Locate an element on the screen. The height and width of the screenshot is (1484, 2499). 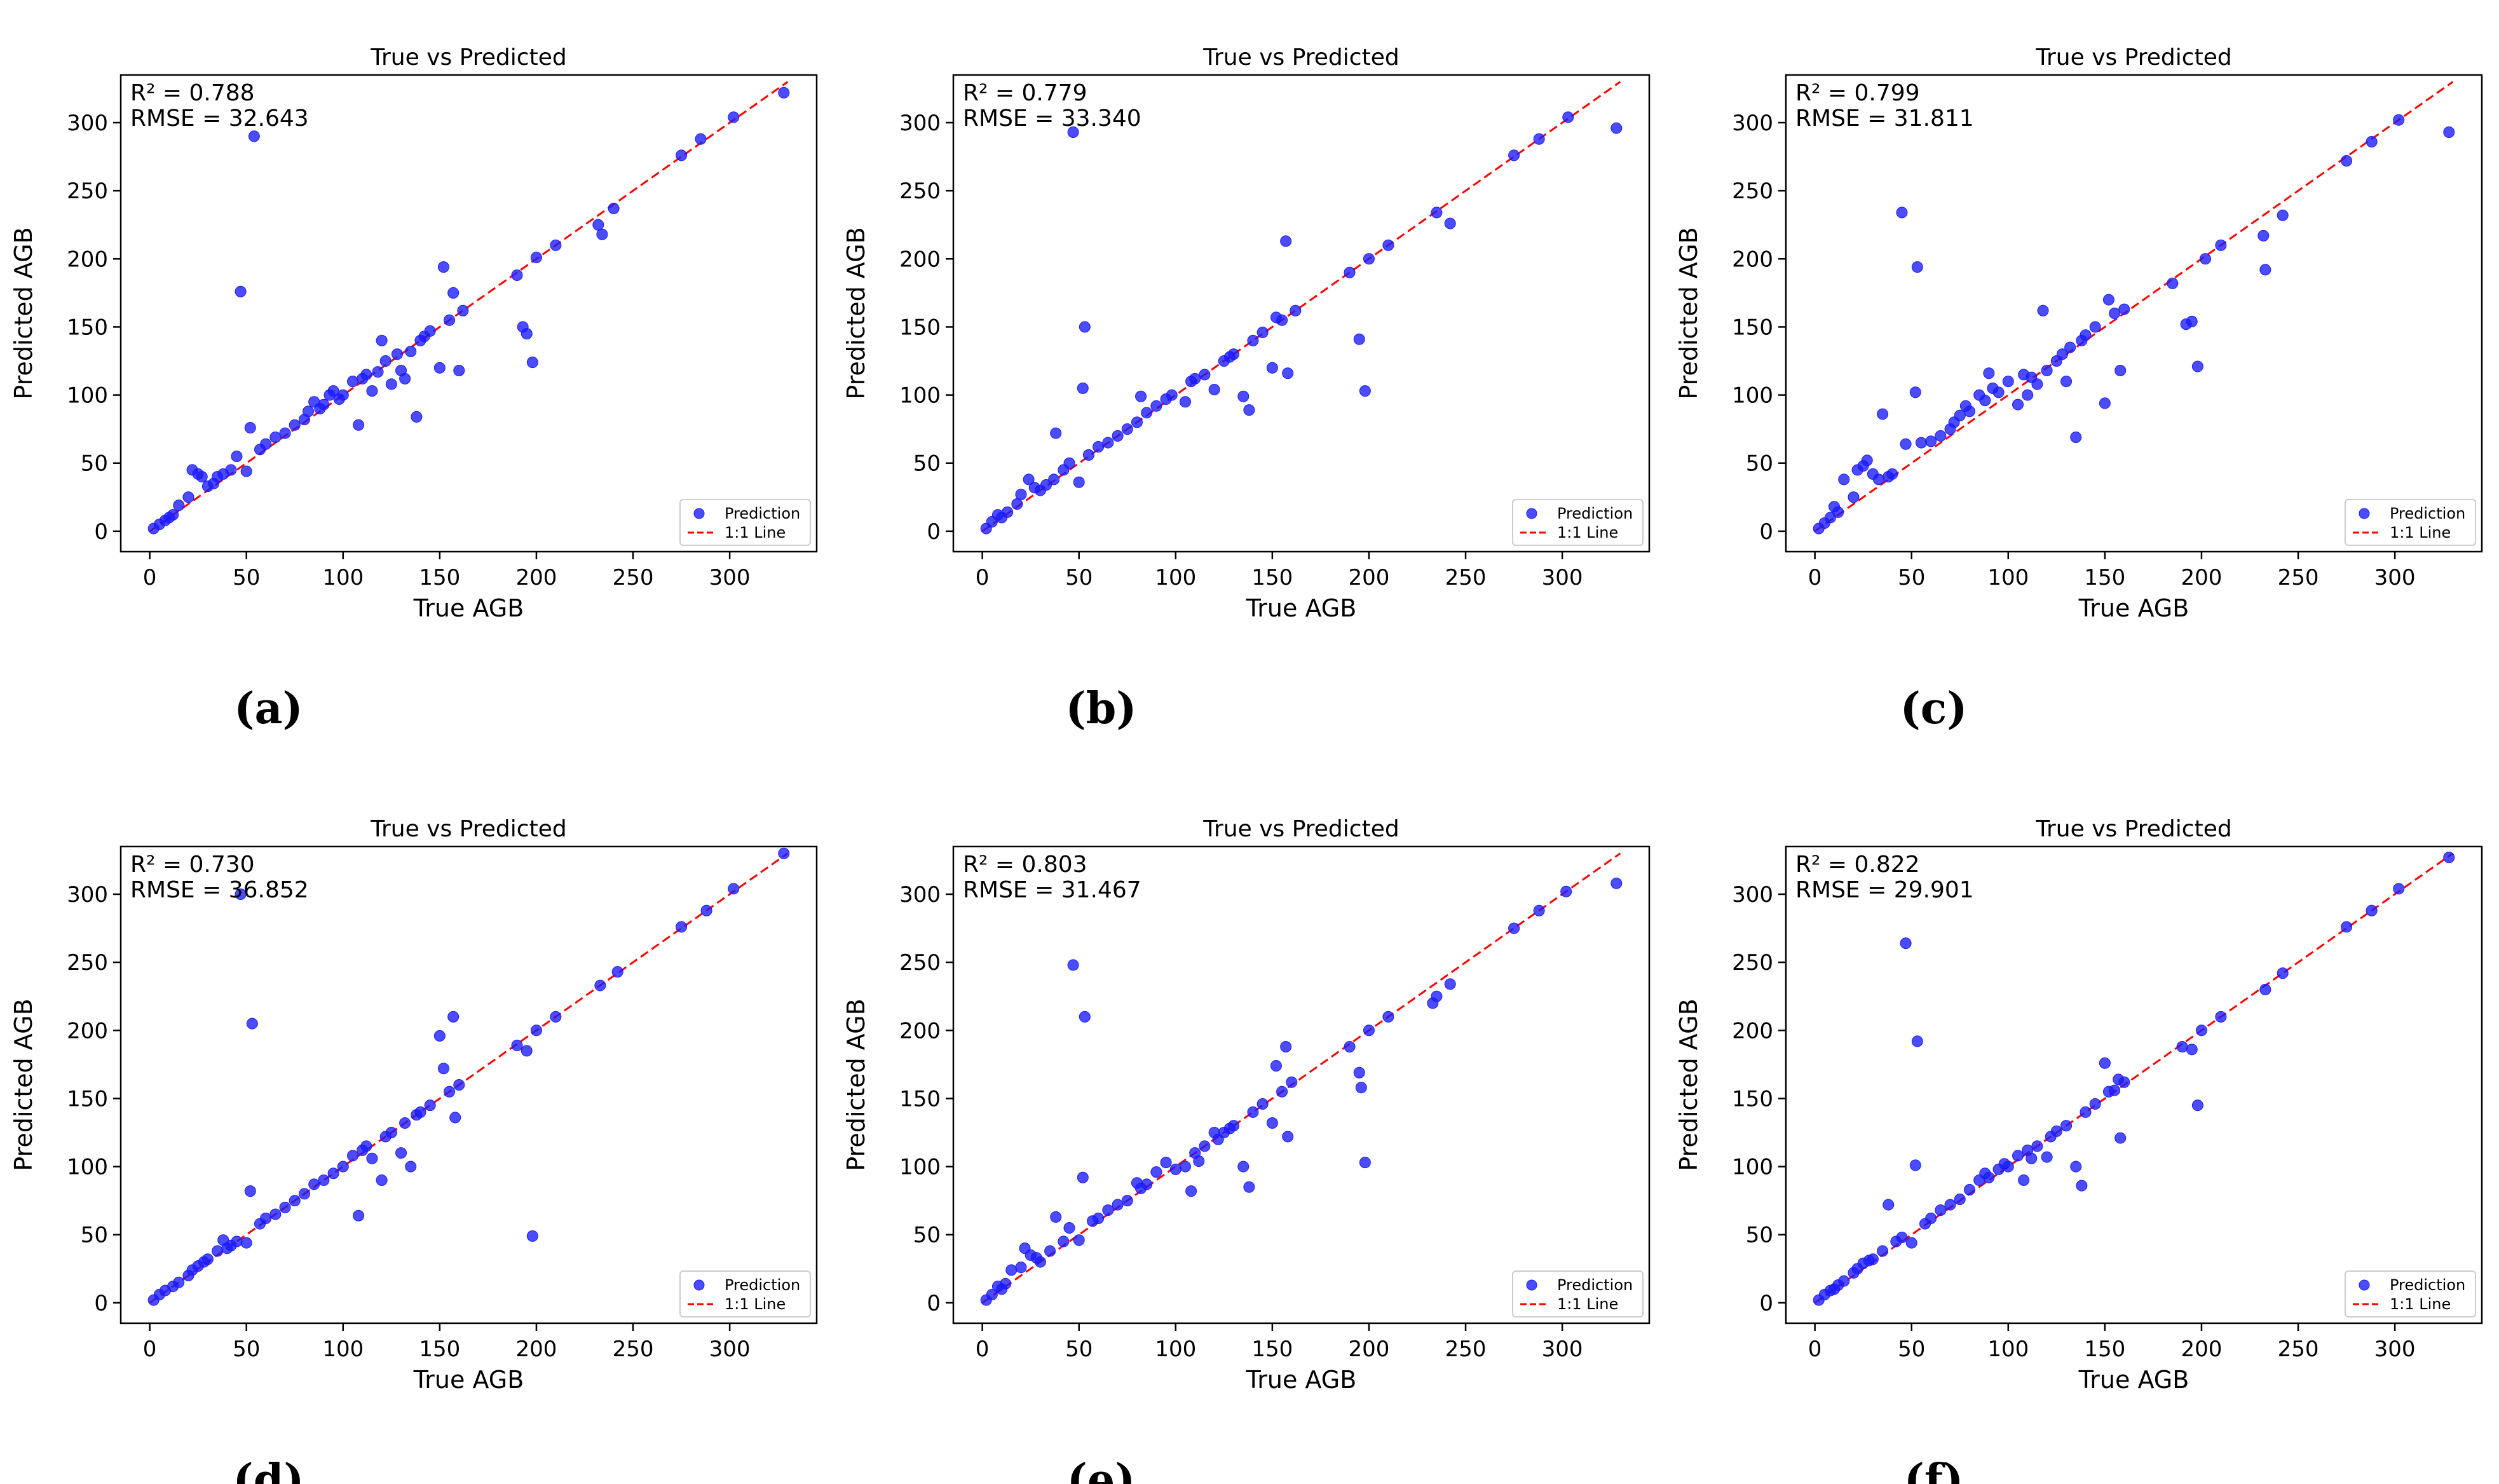
rmse-annotation: RMSE = 29.901 is located at coordinates (1885, 890).